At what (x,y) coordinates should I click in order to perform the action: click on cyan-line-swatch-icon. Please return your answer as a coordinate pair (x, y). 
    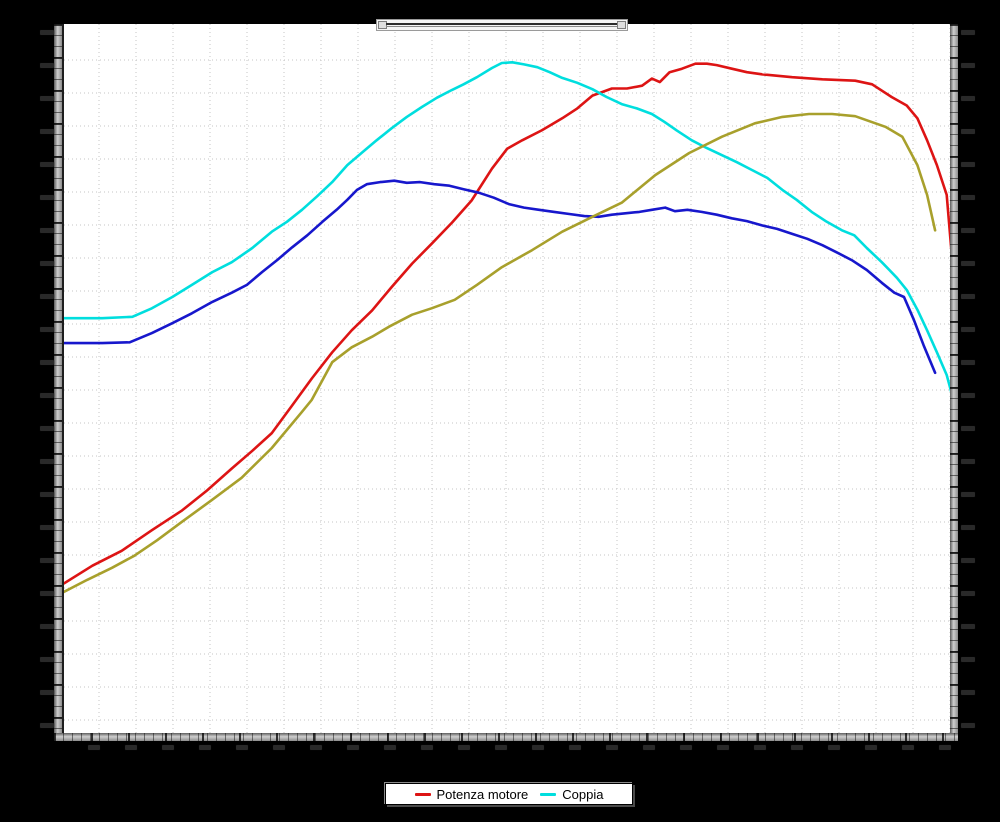
    Looking at the image, I should click on (548, 794).